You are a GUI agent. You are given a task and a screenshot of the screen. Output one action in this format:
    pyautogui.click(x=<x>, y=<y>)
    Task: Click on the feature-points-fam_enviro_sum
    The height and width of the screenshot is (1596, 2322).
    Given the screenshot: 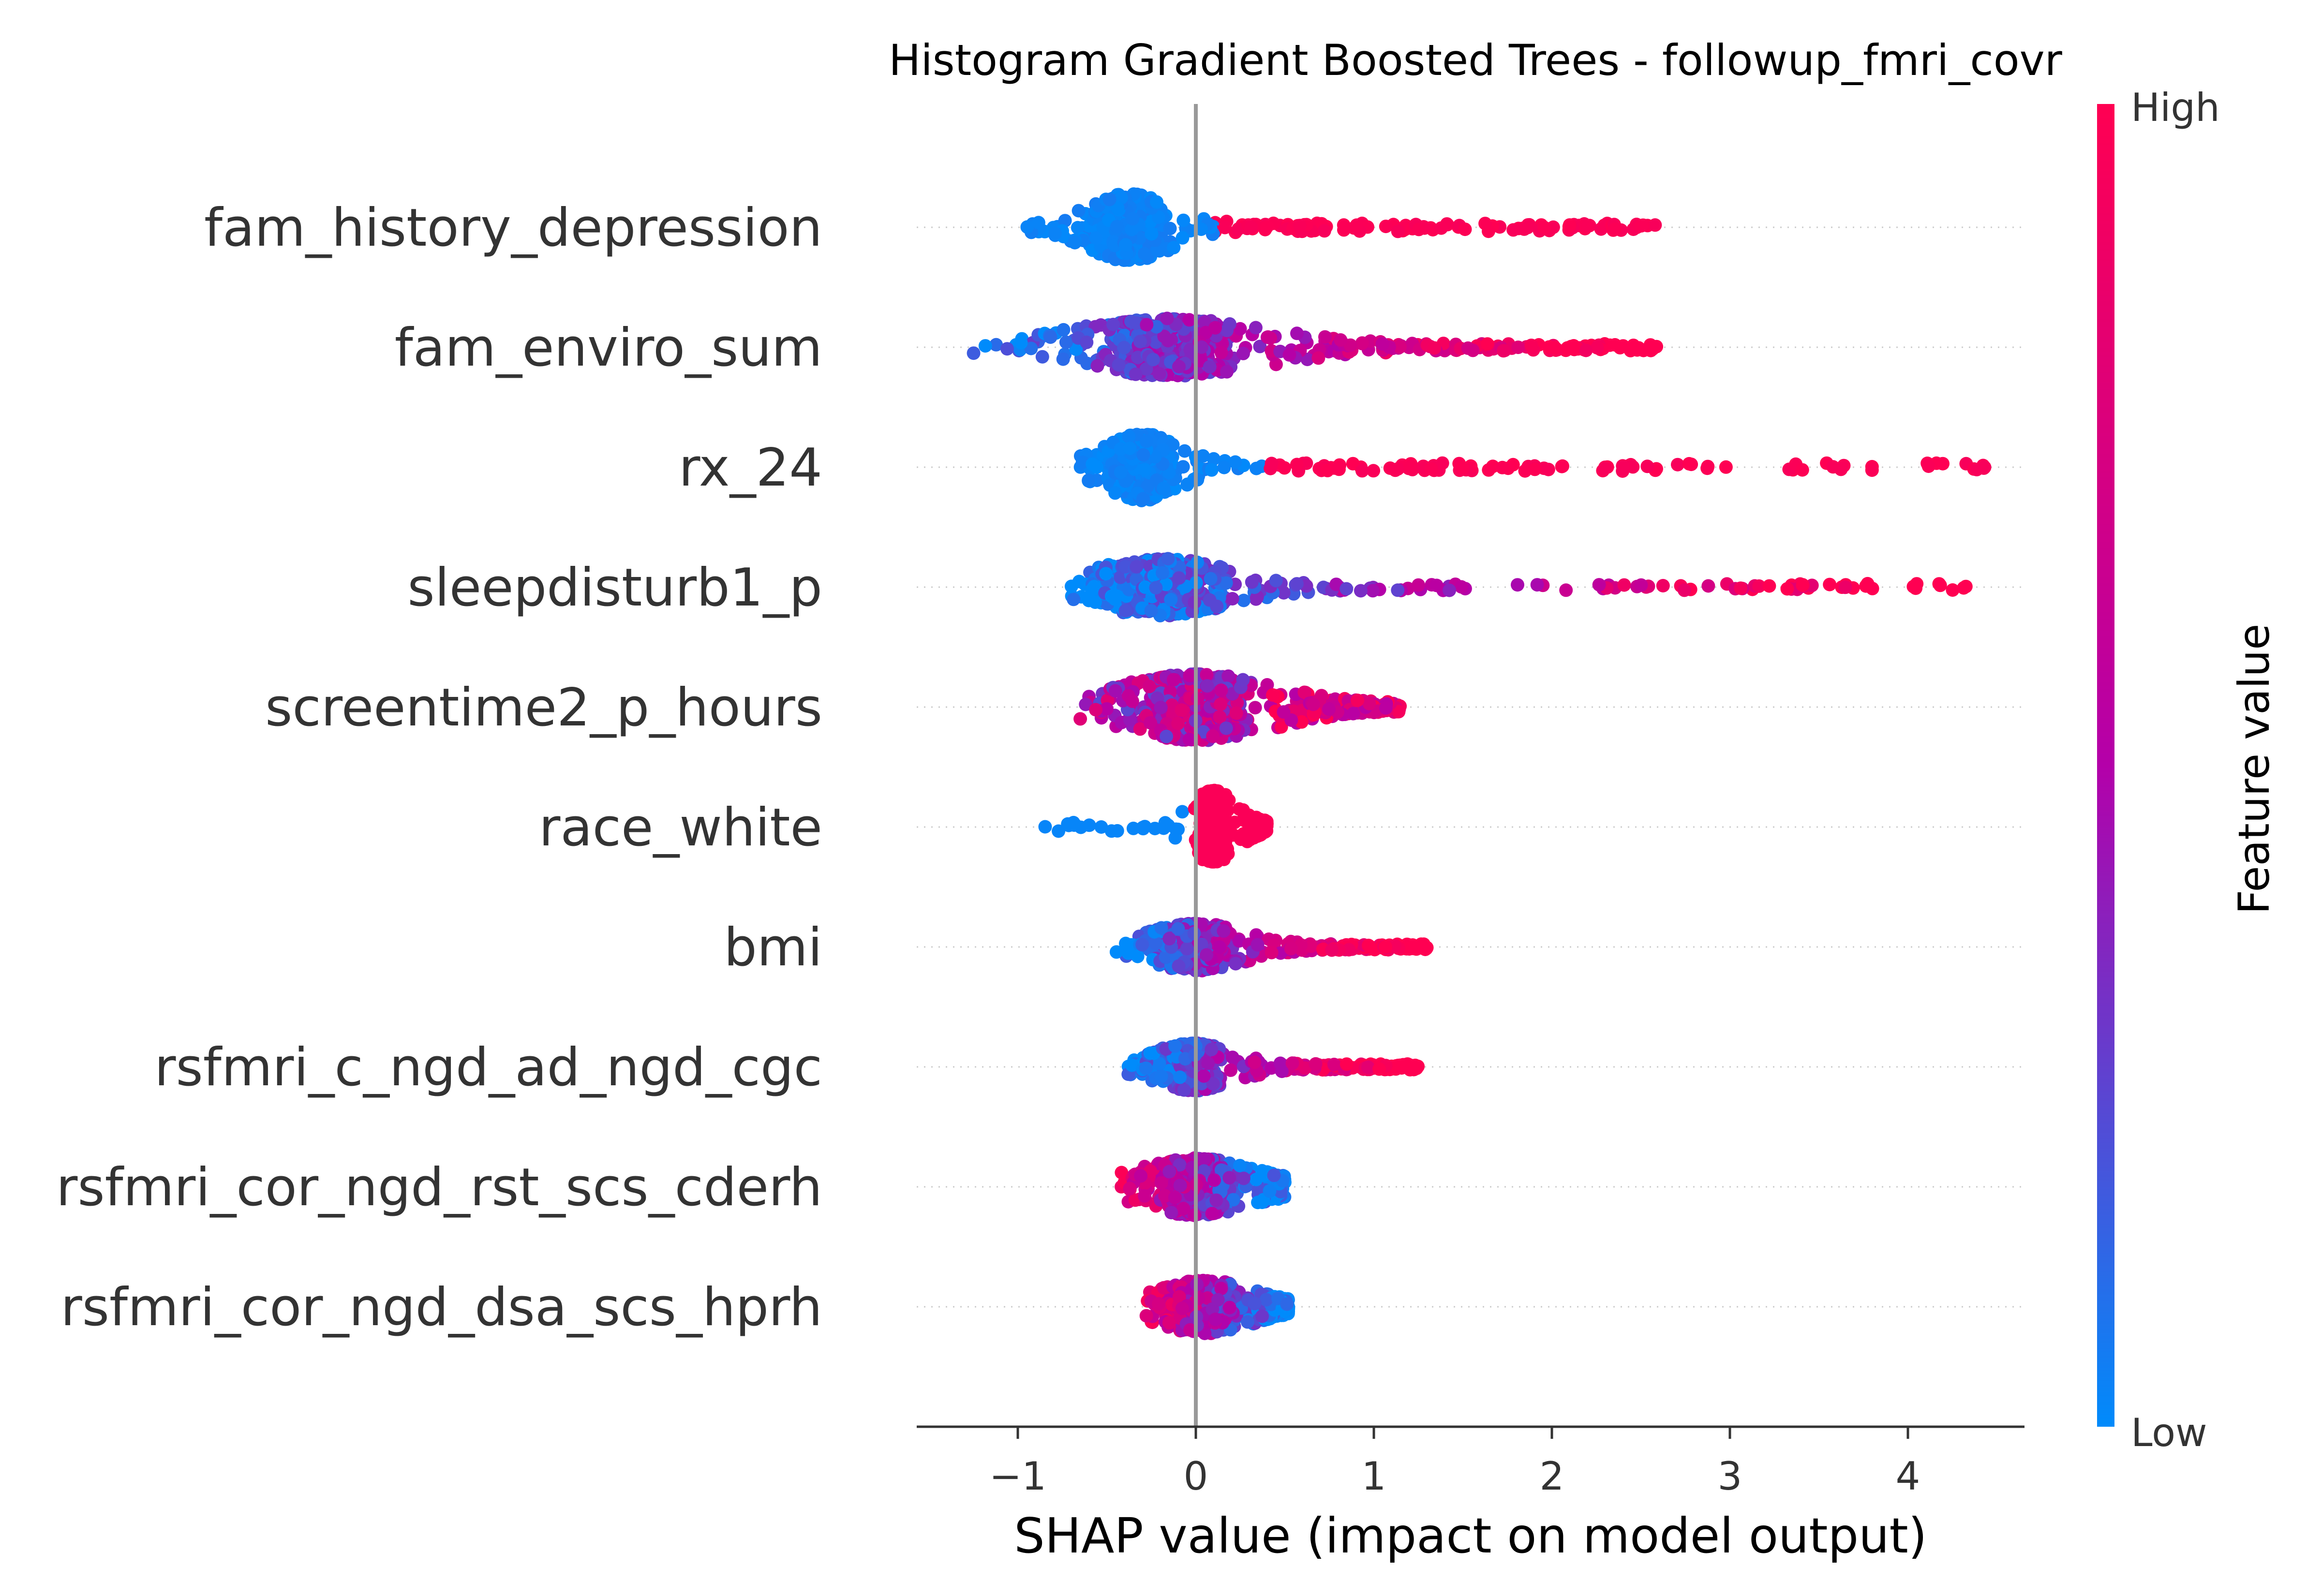 What is the action you would take?
    pyautogui.click(x=1315, y=347)
    